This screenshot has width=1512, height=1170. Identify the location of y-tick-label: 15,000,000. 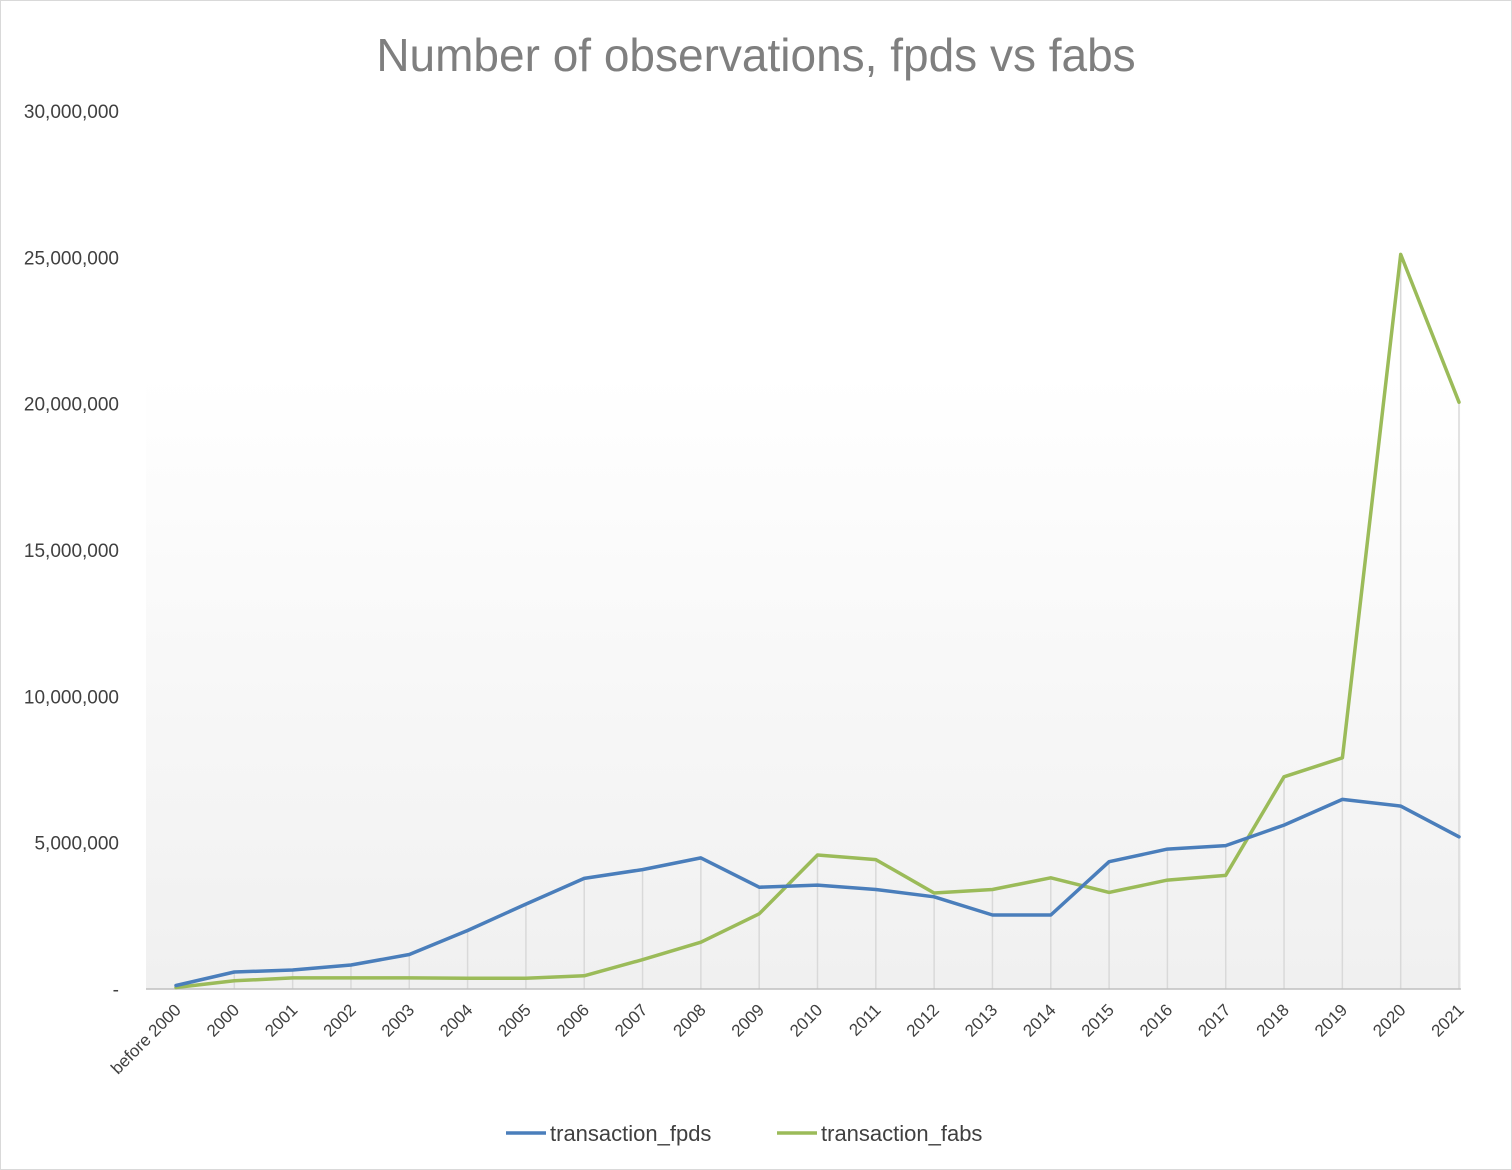
(71, 551).